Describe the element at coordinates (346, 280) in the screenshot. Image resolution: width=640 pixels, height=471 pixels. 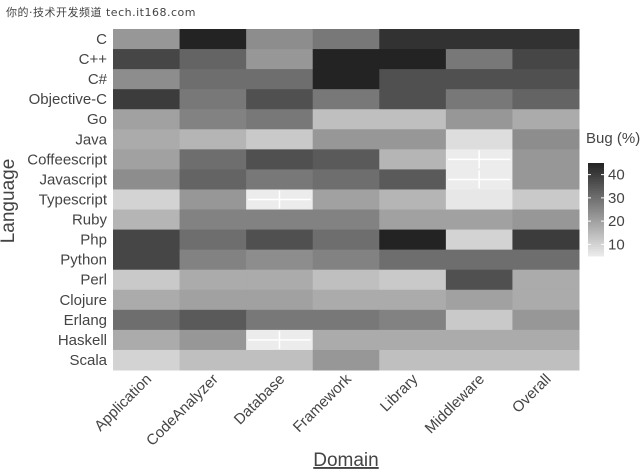
I see `cell-perl-framework` at that location.